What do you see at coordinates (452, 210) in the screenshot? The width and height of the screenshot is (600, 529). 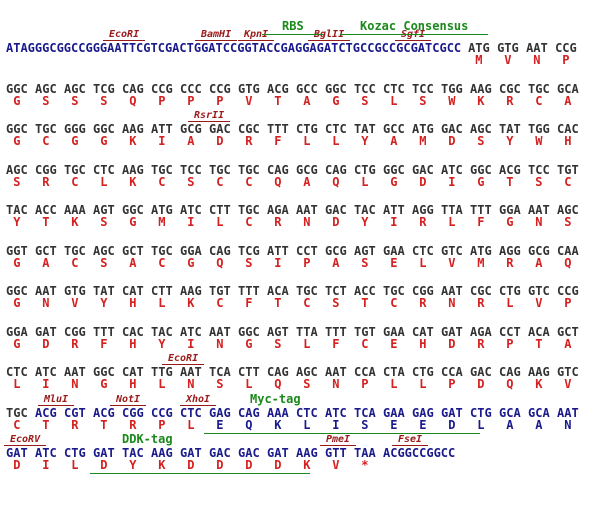 I see `codon: TTA` at bounding box center [452, 210].